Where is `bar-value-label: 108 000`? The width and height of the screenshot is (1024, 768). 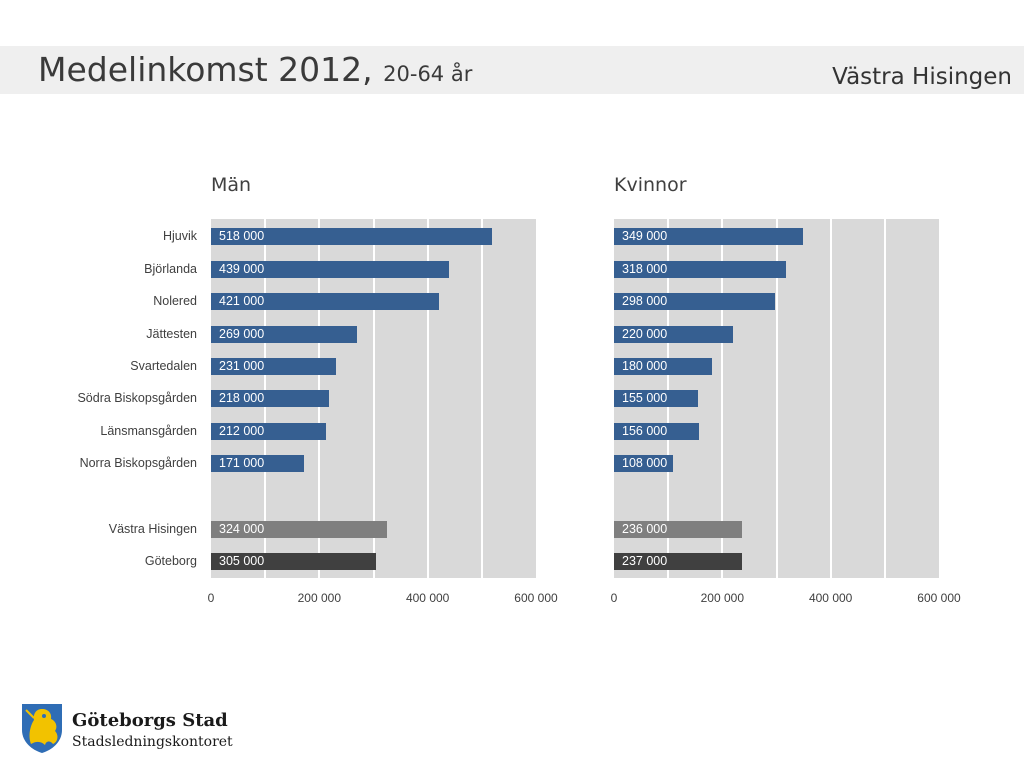
bar-value-label: 108 000 is located at coordinates (645, 463).